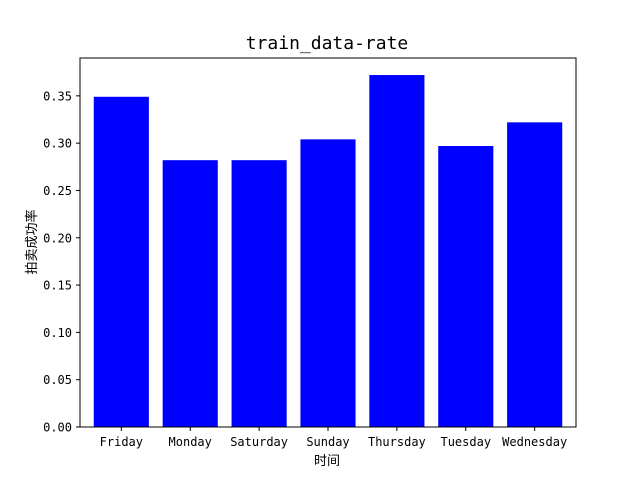  I want to click on y-axis-ticks: 0.00 0.05 0.10 0.15 0.20 0.25 0.30 0.35, so click(61, 262).